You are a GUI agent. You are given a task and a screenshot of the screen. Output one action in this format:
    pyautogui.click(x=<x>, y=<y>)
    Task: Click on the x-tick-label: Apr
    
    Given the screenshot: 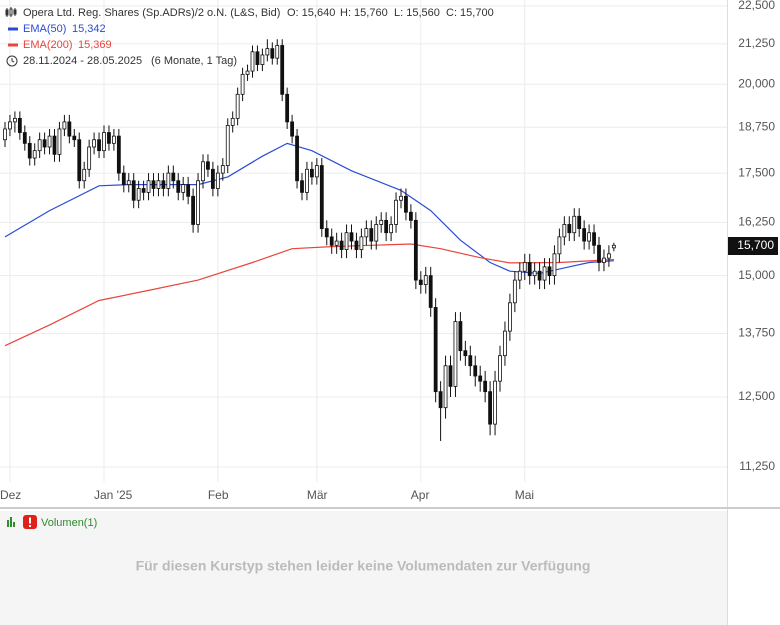 What is the action you would take?
    pyautogui.click(x=420, y=495)
    